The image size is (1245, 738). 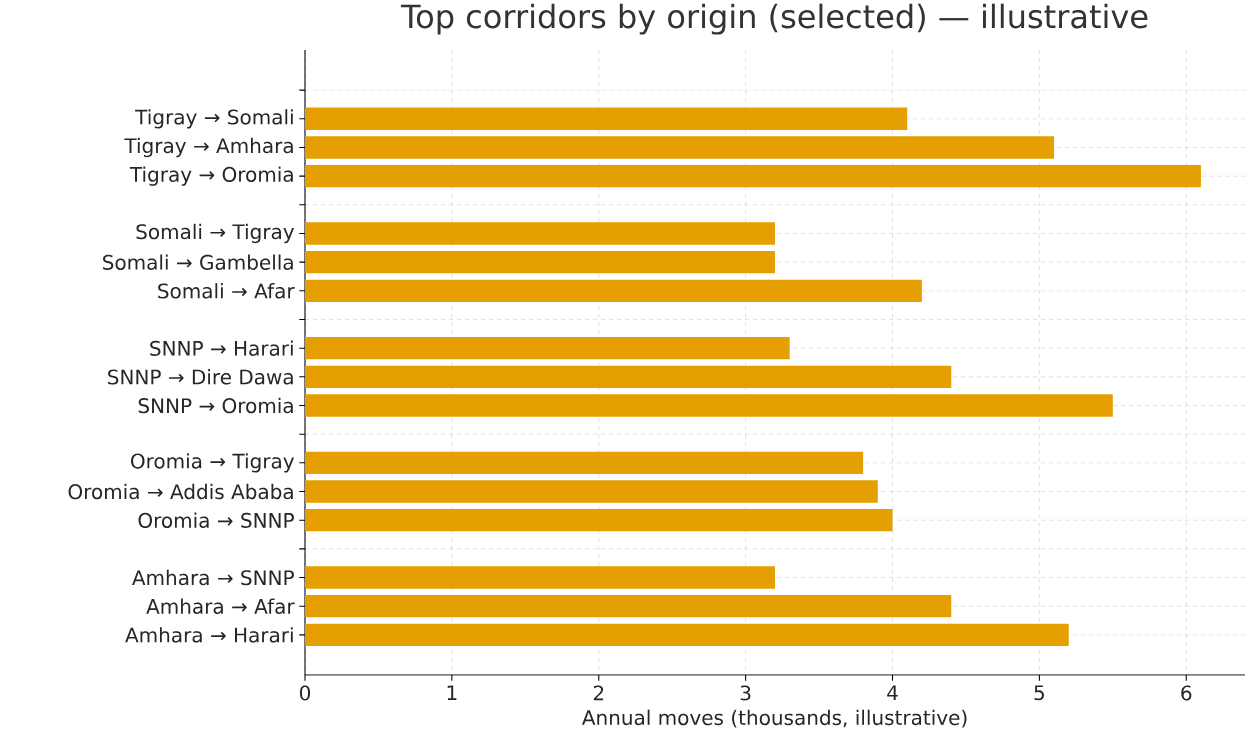 I want to click on x-tick-label: 2, so click(x=598, y=693).